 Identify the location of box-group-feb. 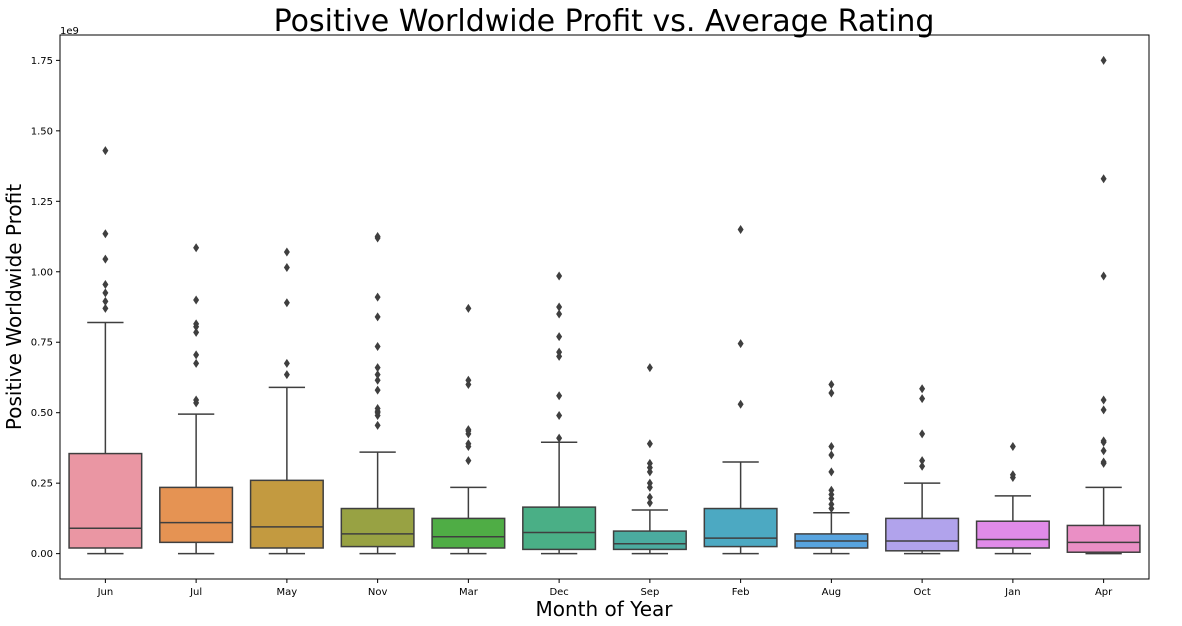
(740, 389).